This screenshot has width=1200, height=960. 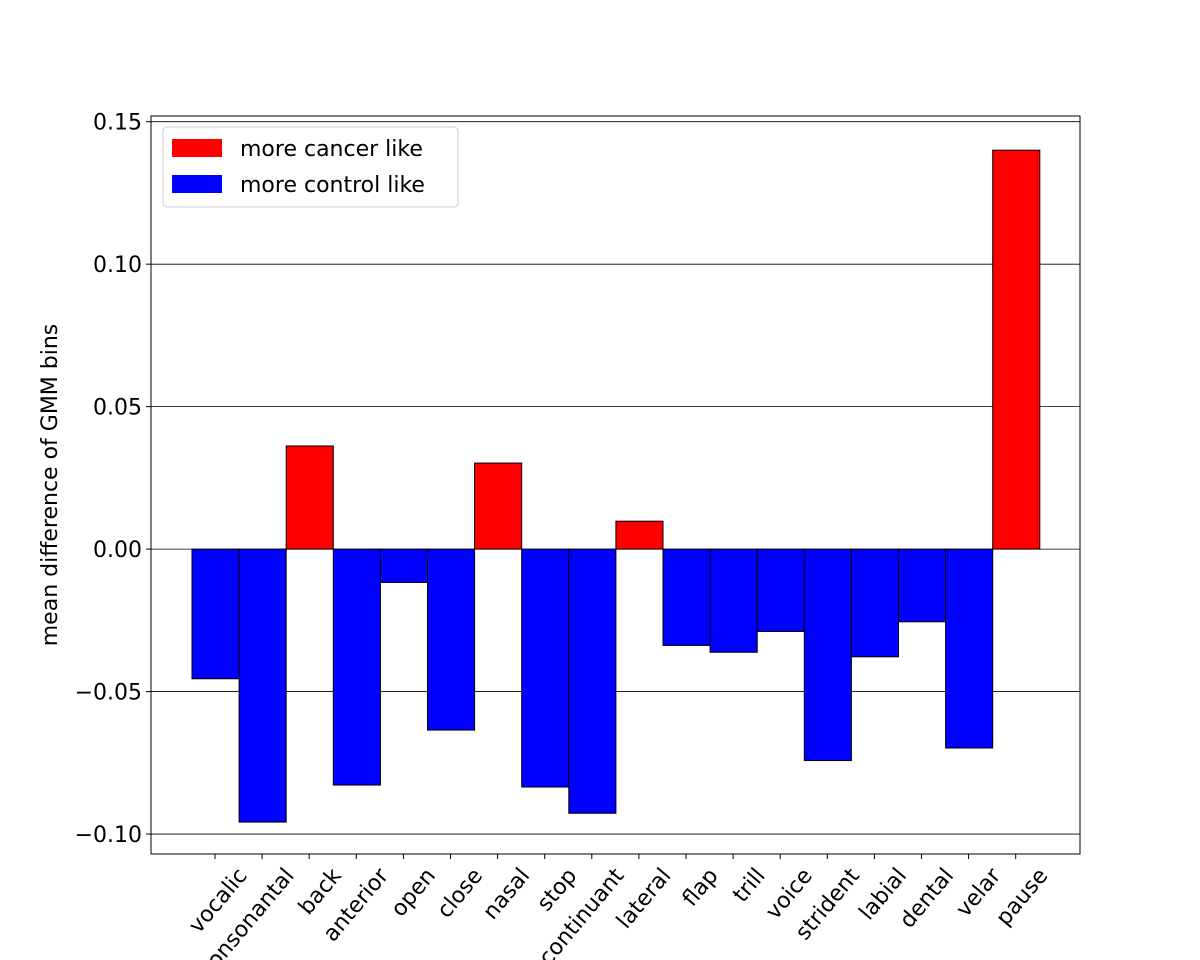 I want to click on bar-labial, so click(x=875, y=603).